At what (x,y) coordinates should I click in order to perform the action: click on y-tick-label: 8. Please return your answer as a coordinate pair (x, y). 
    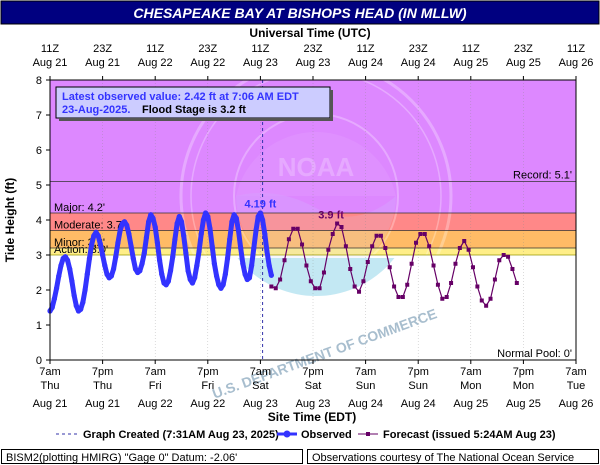
    Looking at the image, I should click on (39, 81).